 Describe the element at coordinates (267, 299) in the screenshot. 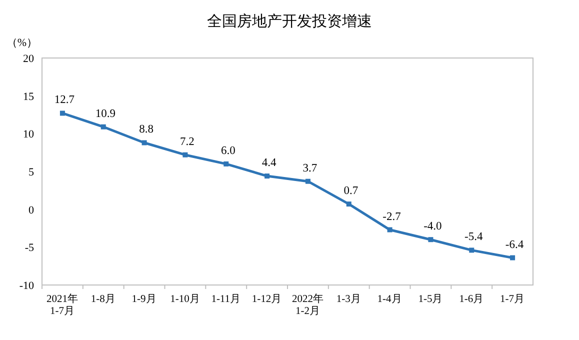

I see `xtick: 1-12月` at that location.